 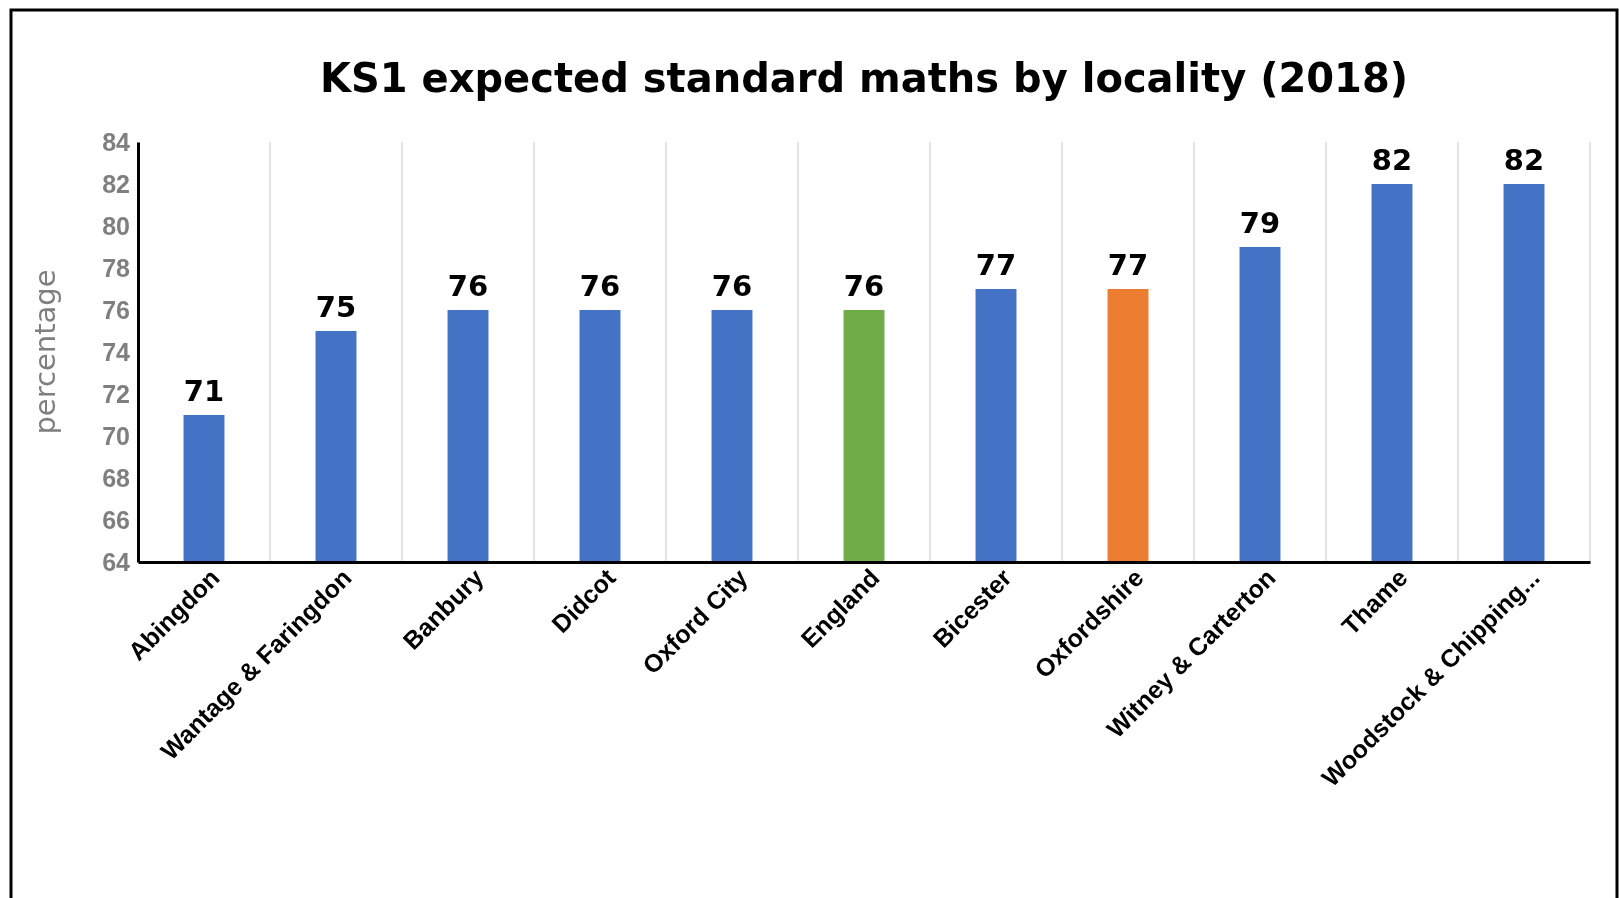 What do you see at coordinates (116, 477) in the screenshot?
I see `y-tick-label: 68` at bounding box center [116, 477].